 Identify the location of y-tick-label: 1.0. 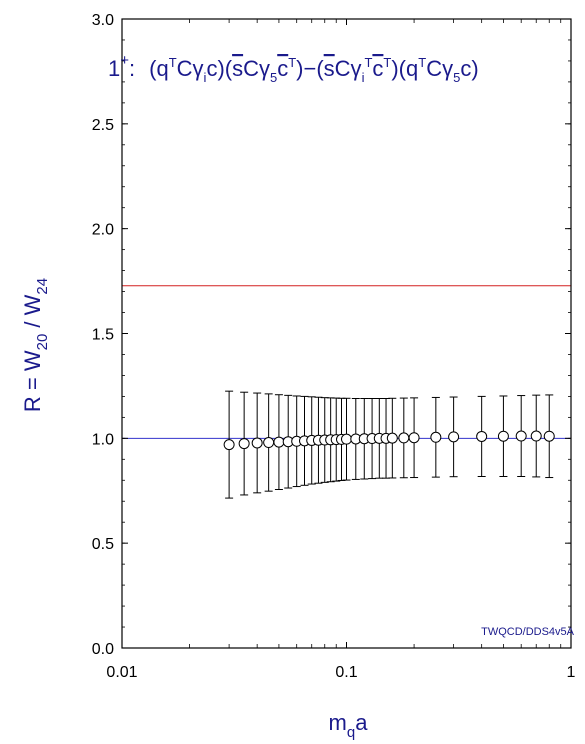
(103, 439).